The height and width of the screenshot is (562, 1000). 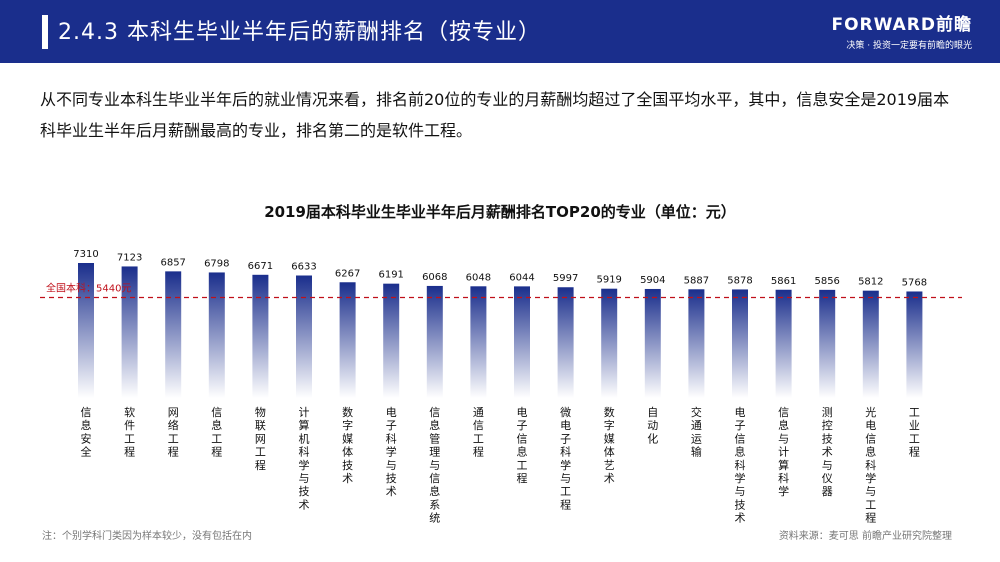 I want to click on category-label-8: 电子科学与技术, so click(x=391, y=452).